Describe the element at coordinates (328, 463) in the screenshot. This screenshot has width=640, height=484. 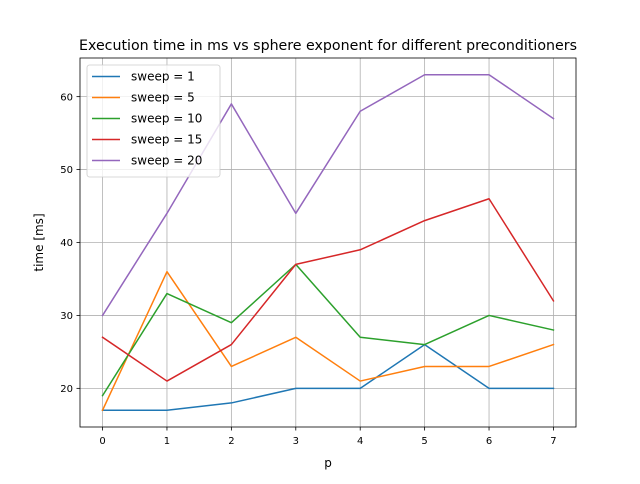
I see `x-axis-label: p` at that location.